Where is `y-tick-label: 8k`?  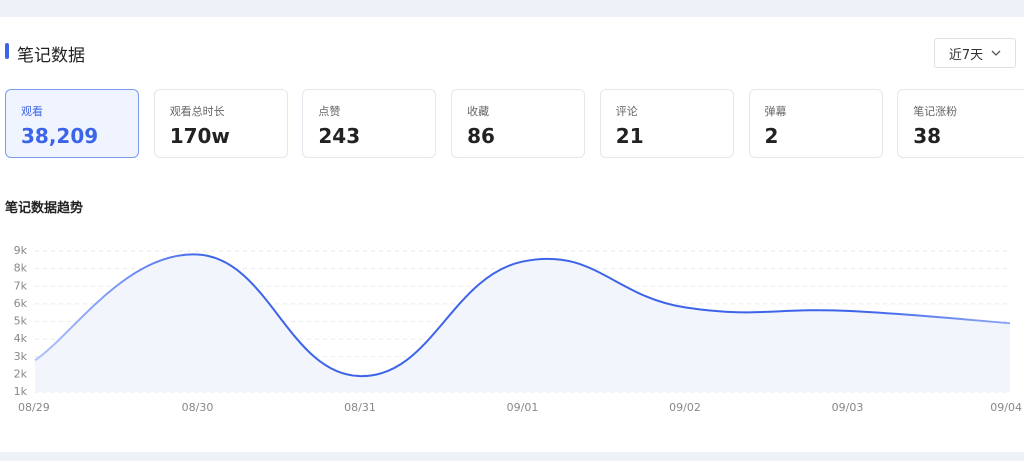
y-tick-label: 8k is located at coordinates (21, 268).